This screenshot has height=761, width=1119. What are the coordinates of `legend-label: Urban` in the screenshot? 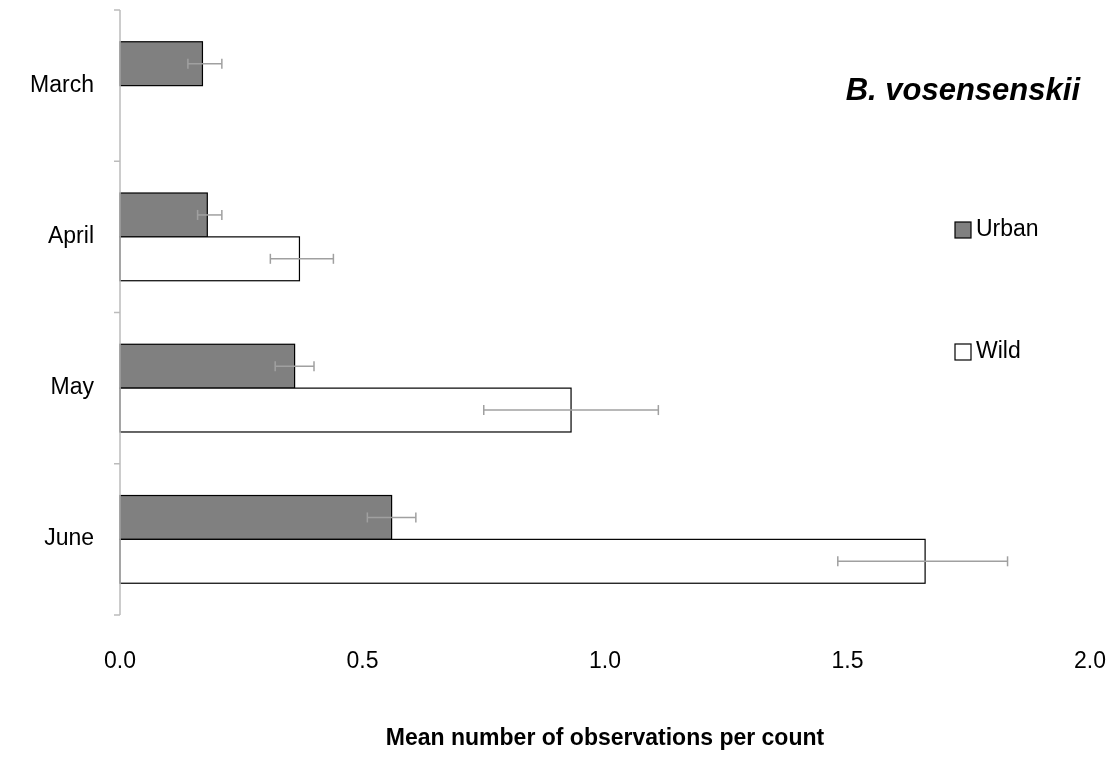 It's located at (1007, 228).